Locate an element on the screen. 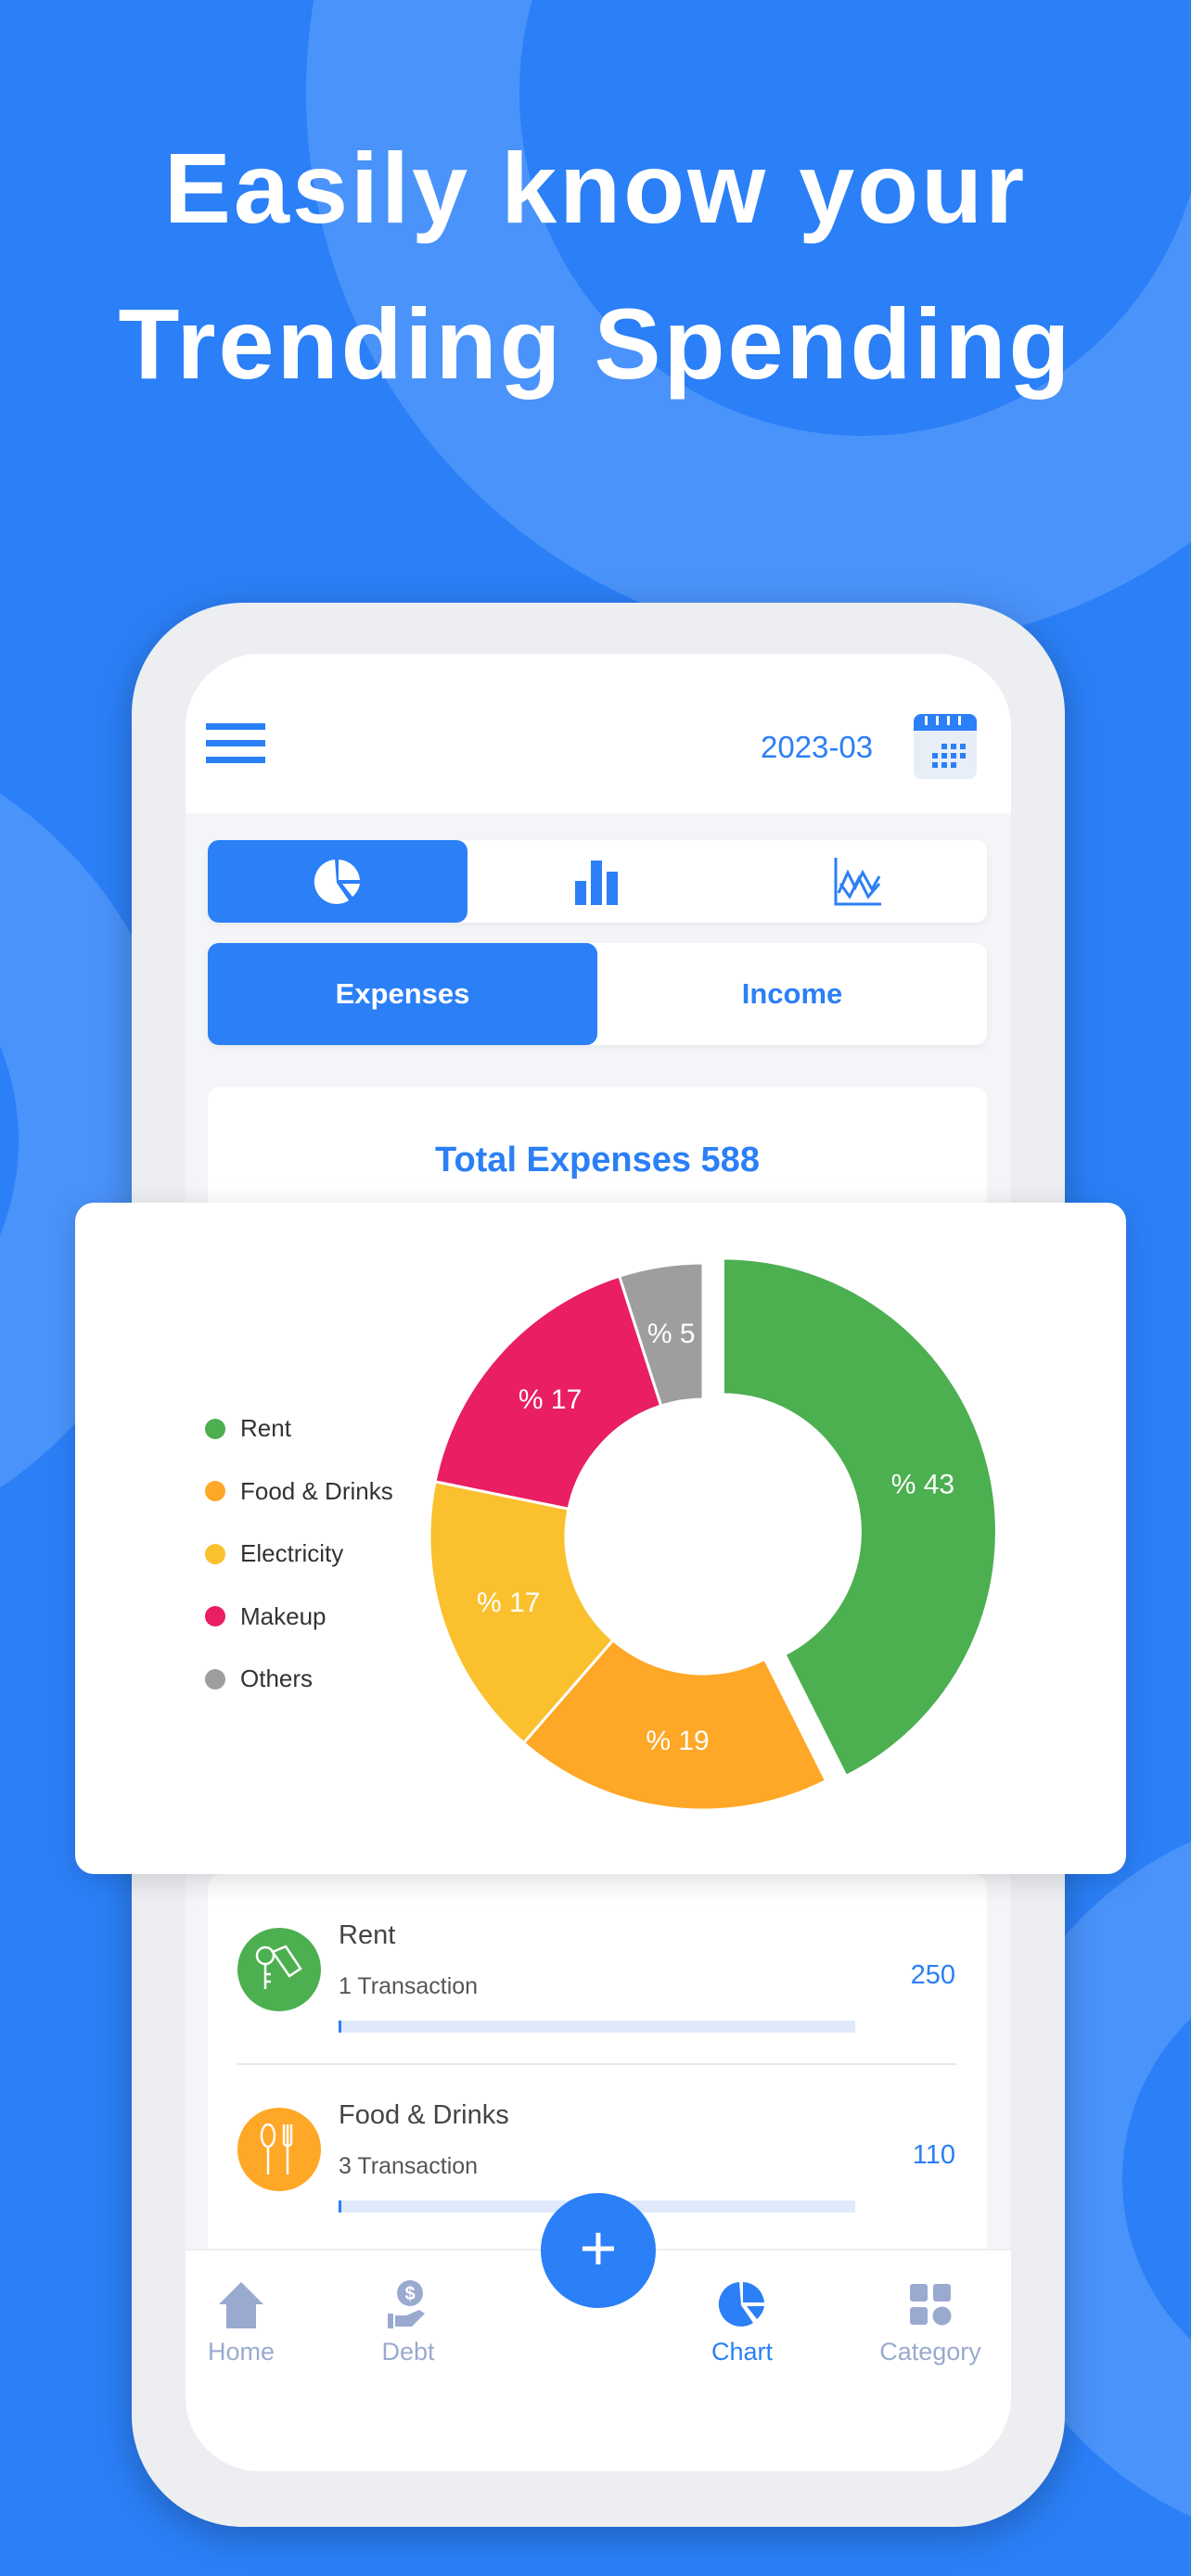 The image size is (1191, 2576). nav-category-label: Category is located at coordinates (930, 2352).